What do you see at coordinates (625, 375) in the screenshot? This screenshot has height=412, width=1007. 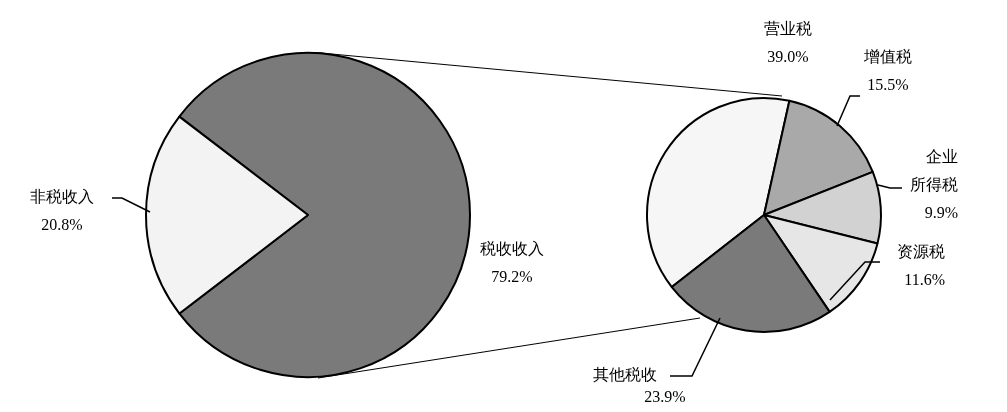 I see `slice-label: 其他税收` at bounding box center [625, 375].